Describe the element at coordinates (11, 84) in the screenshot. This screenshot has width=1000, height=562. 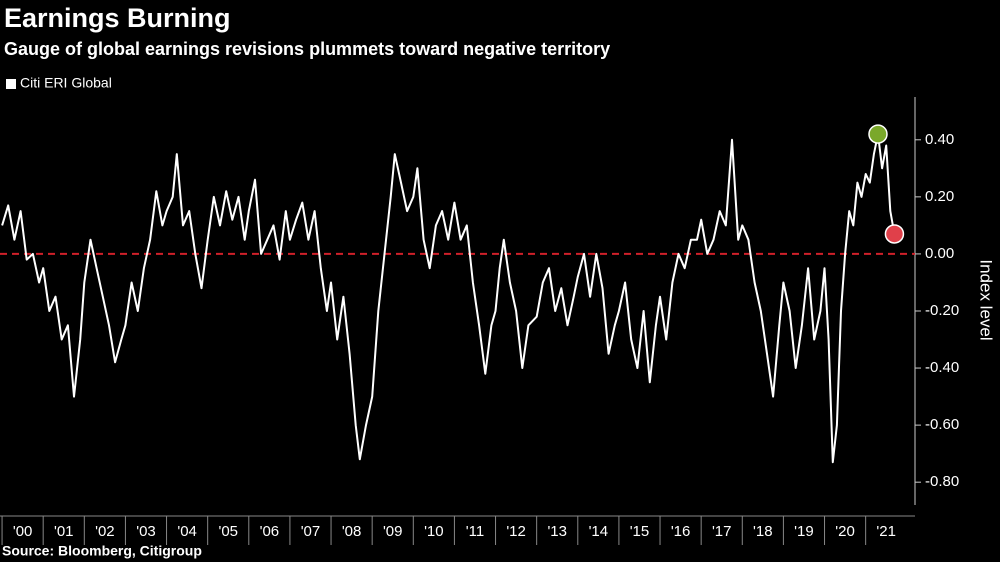
I see `legend-swatch` at that location.